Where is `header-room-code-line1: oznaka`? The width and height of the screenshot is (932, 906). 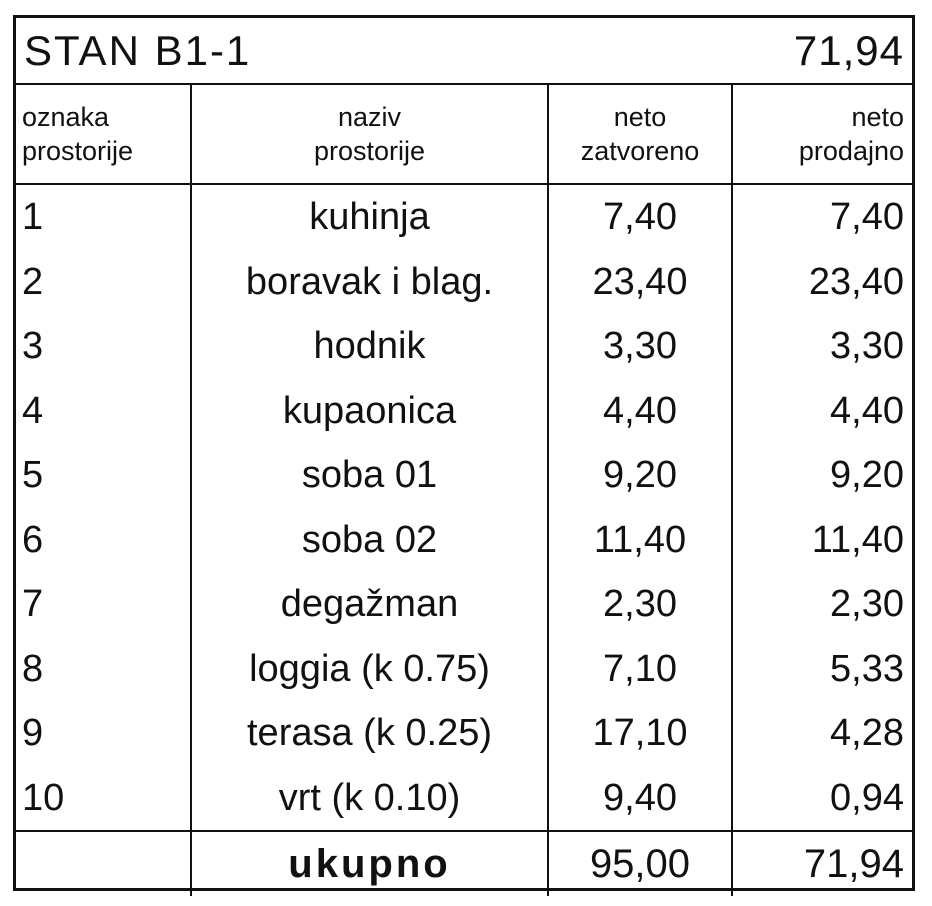 header-room-code-line1: oznaka is located at coordinates (66, 117).